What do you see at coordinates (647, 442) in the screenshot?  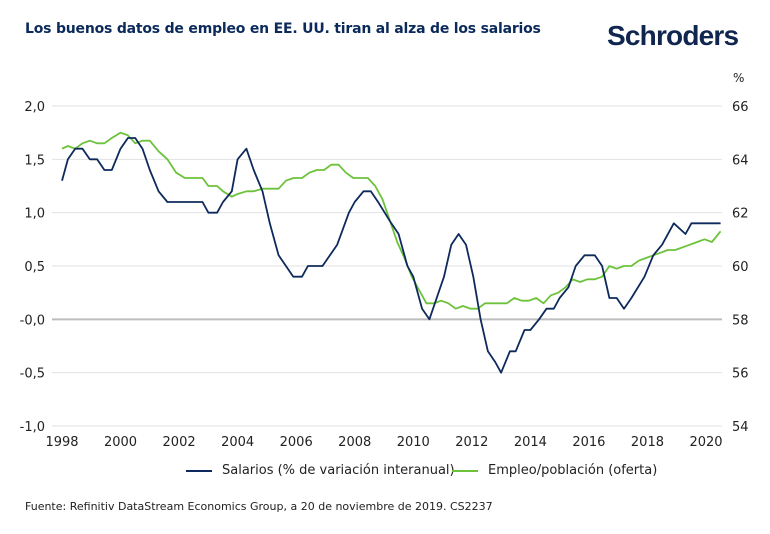 I see `x-axis-tick-label: 2018` at bounding box center [647, 442].